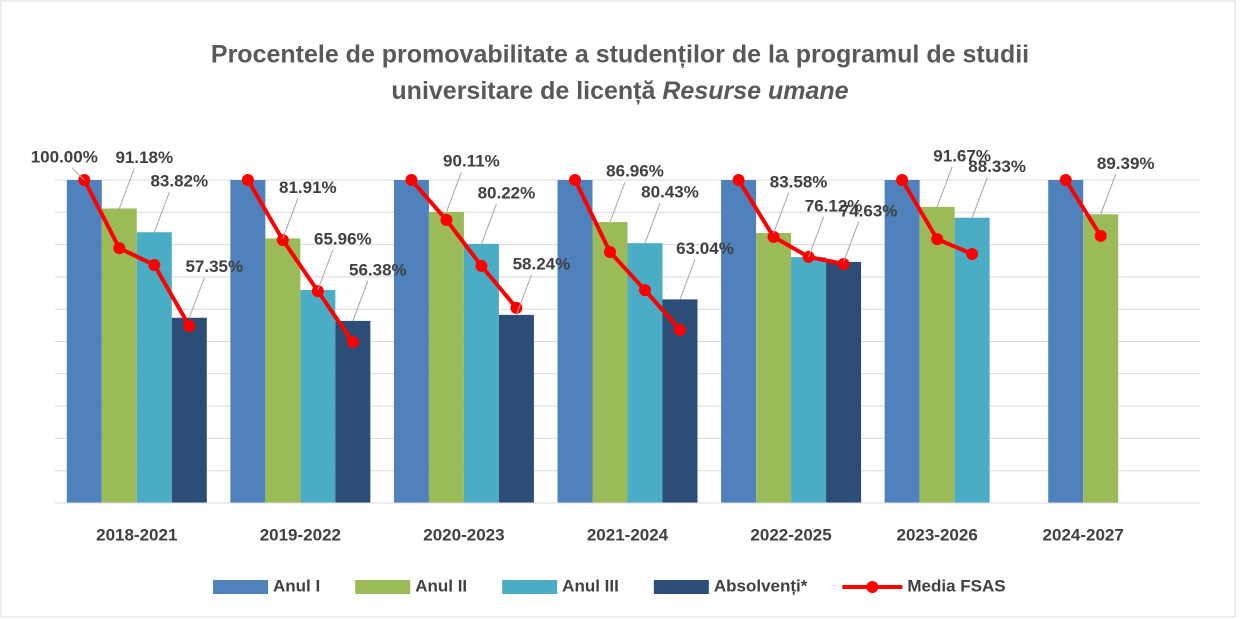  I want to click on data-label: 81.91%, so click(308, 187).